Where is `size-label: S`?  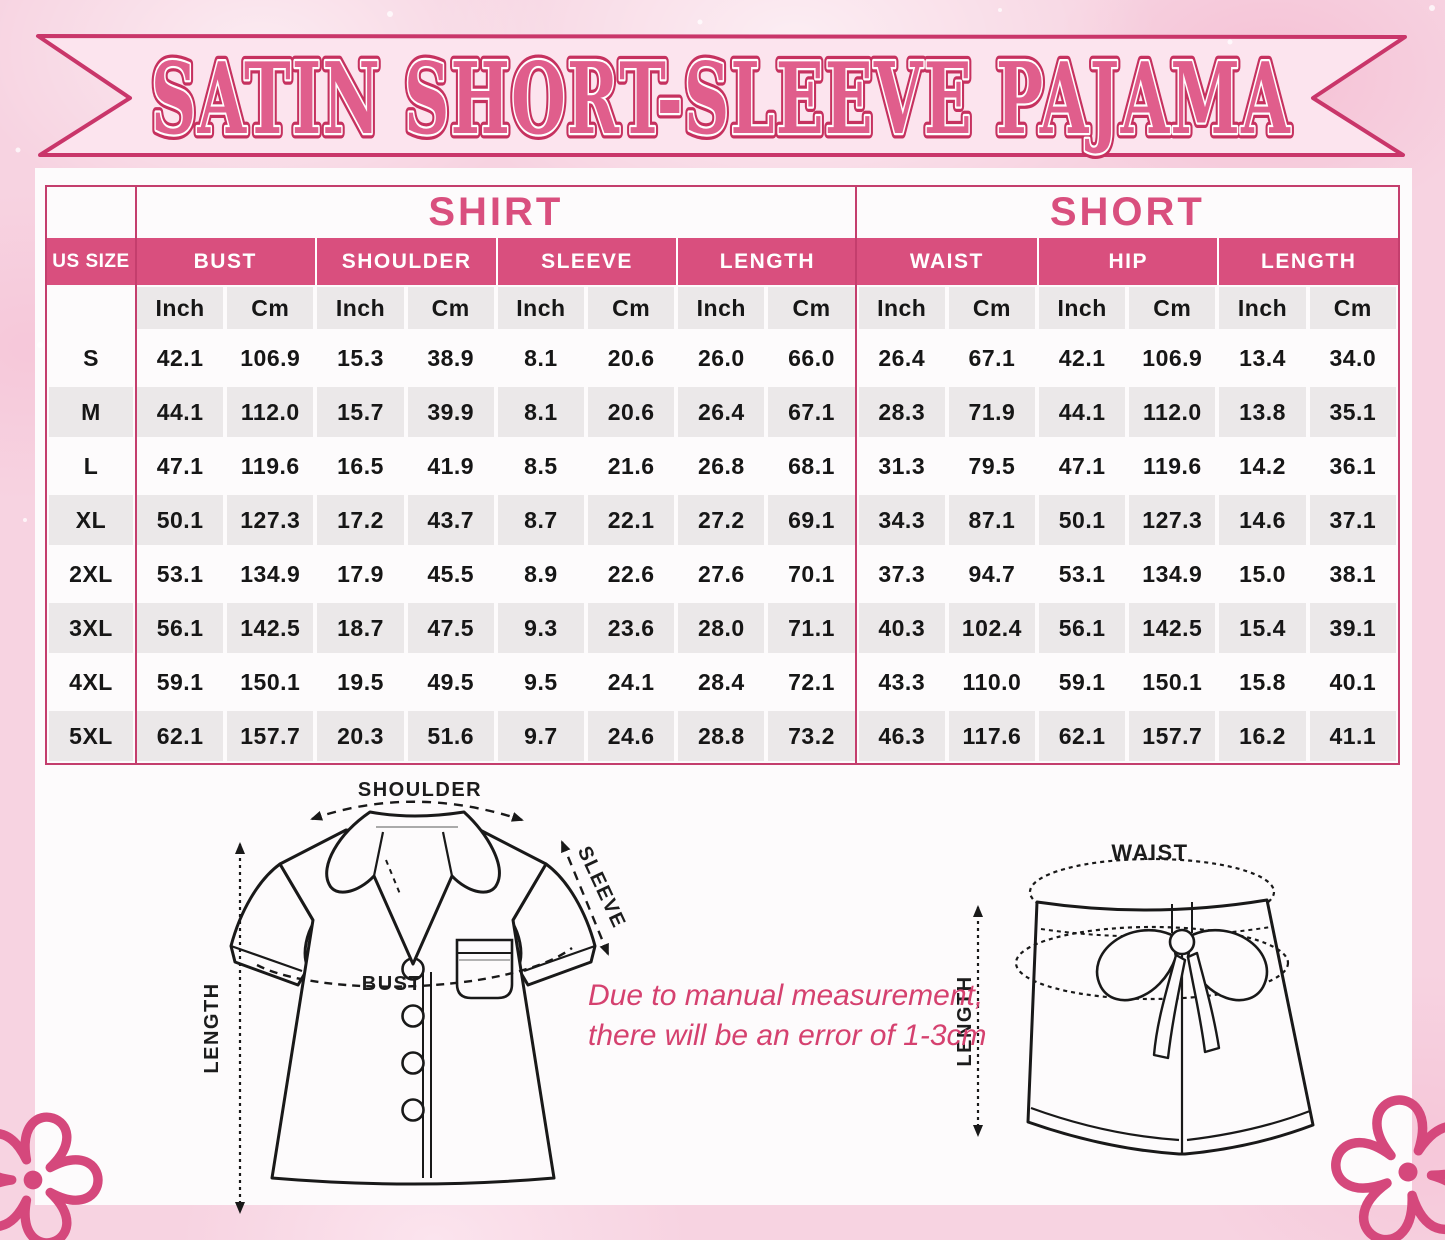
size-label: S is located at coordinates (91, 357).